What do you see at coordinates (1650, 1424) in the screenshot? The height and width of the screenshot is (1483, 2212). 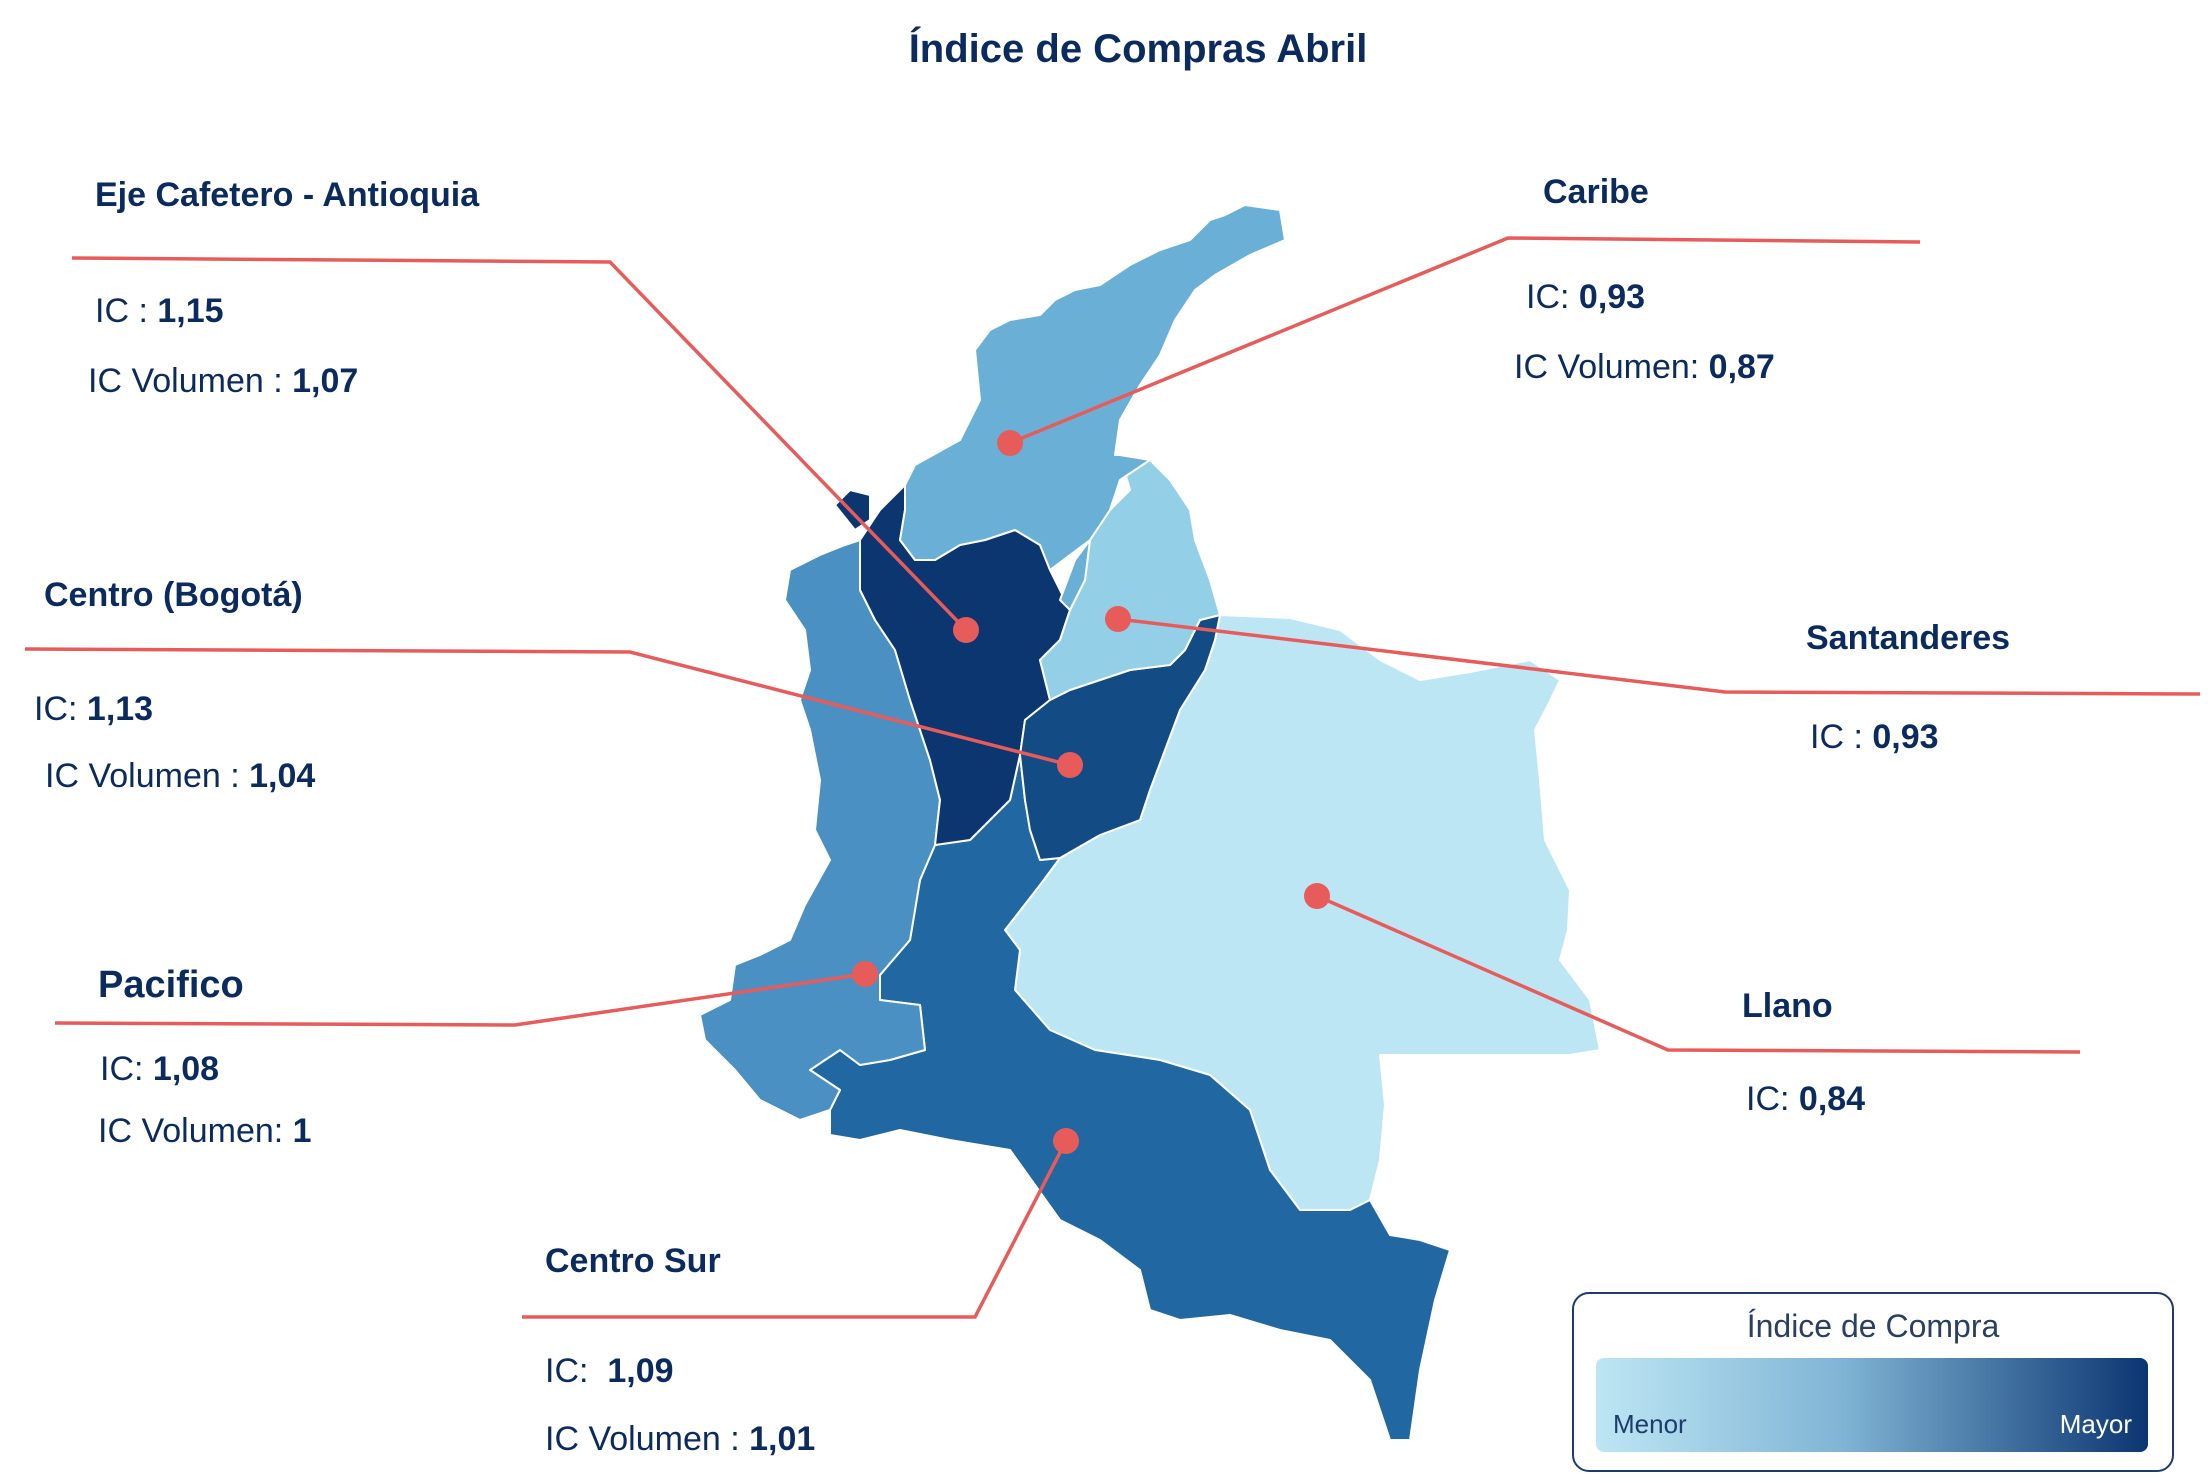 I see `legend-low-label: Menor` at bounding box center [1650, 1424].